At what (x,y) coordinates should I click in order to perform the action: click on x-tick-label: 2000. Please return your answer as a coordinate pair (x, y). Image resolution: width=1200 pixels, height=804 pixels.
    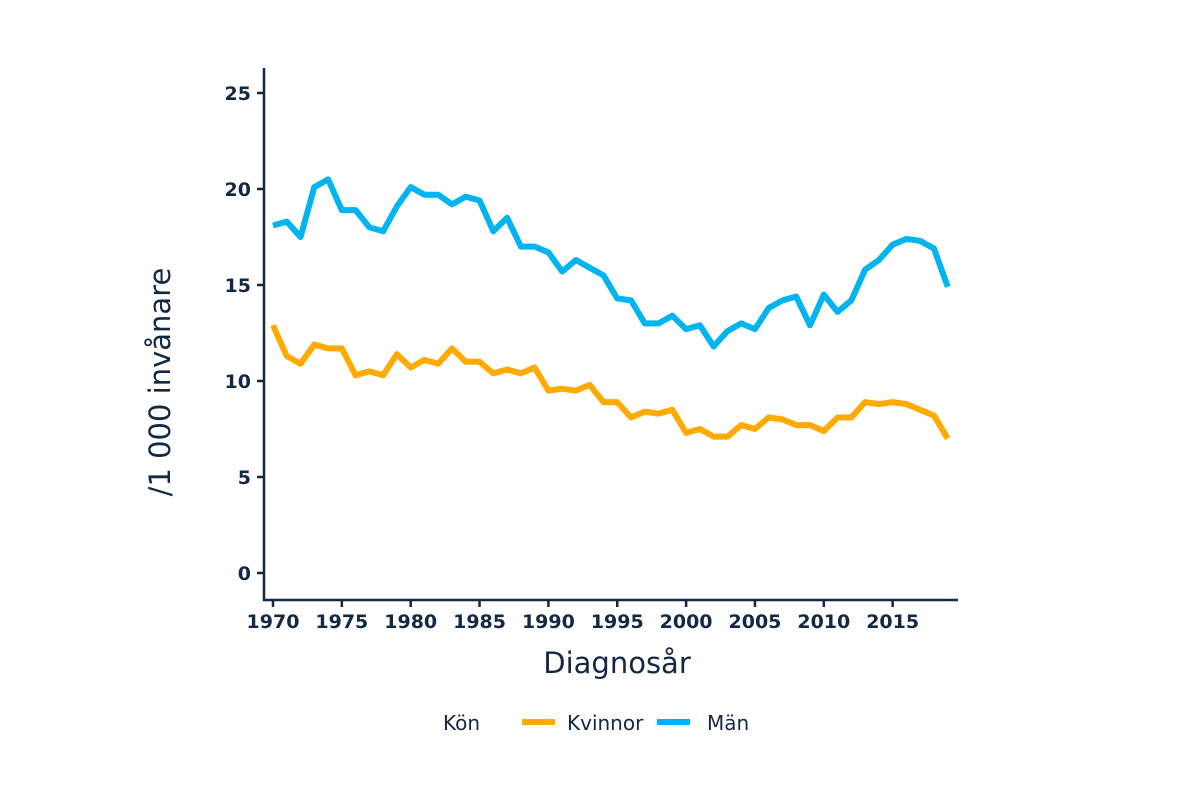
    Looking at the image, I should click on (686, 622).